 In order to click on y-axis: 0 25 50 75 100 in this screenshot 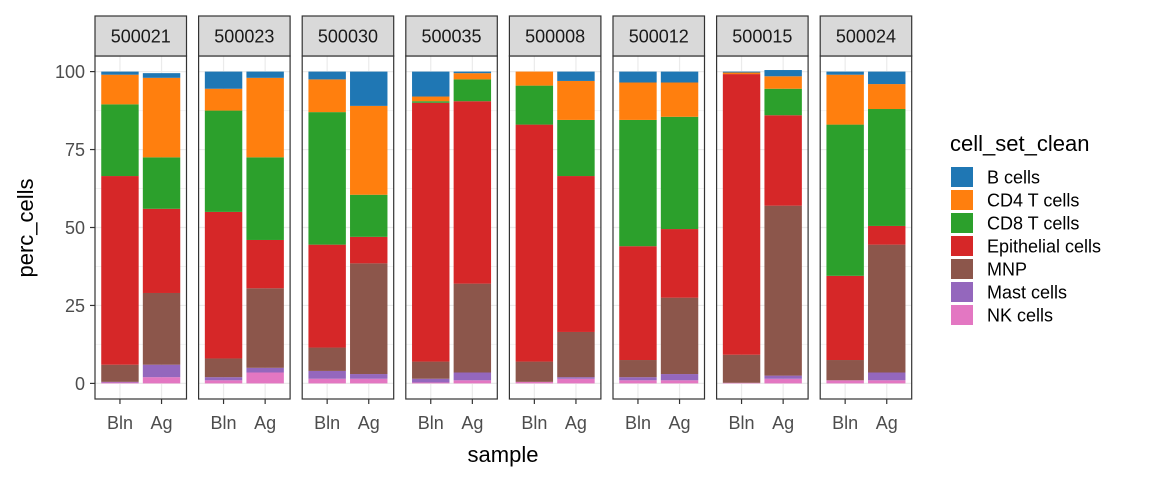, I will do `click(75, 228)`.